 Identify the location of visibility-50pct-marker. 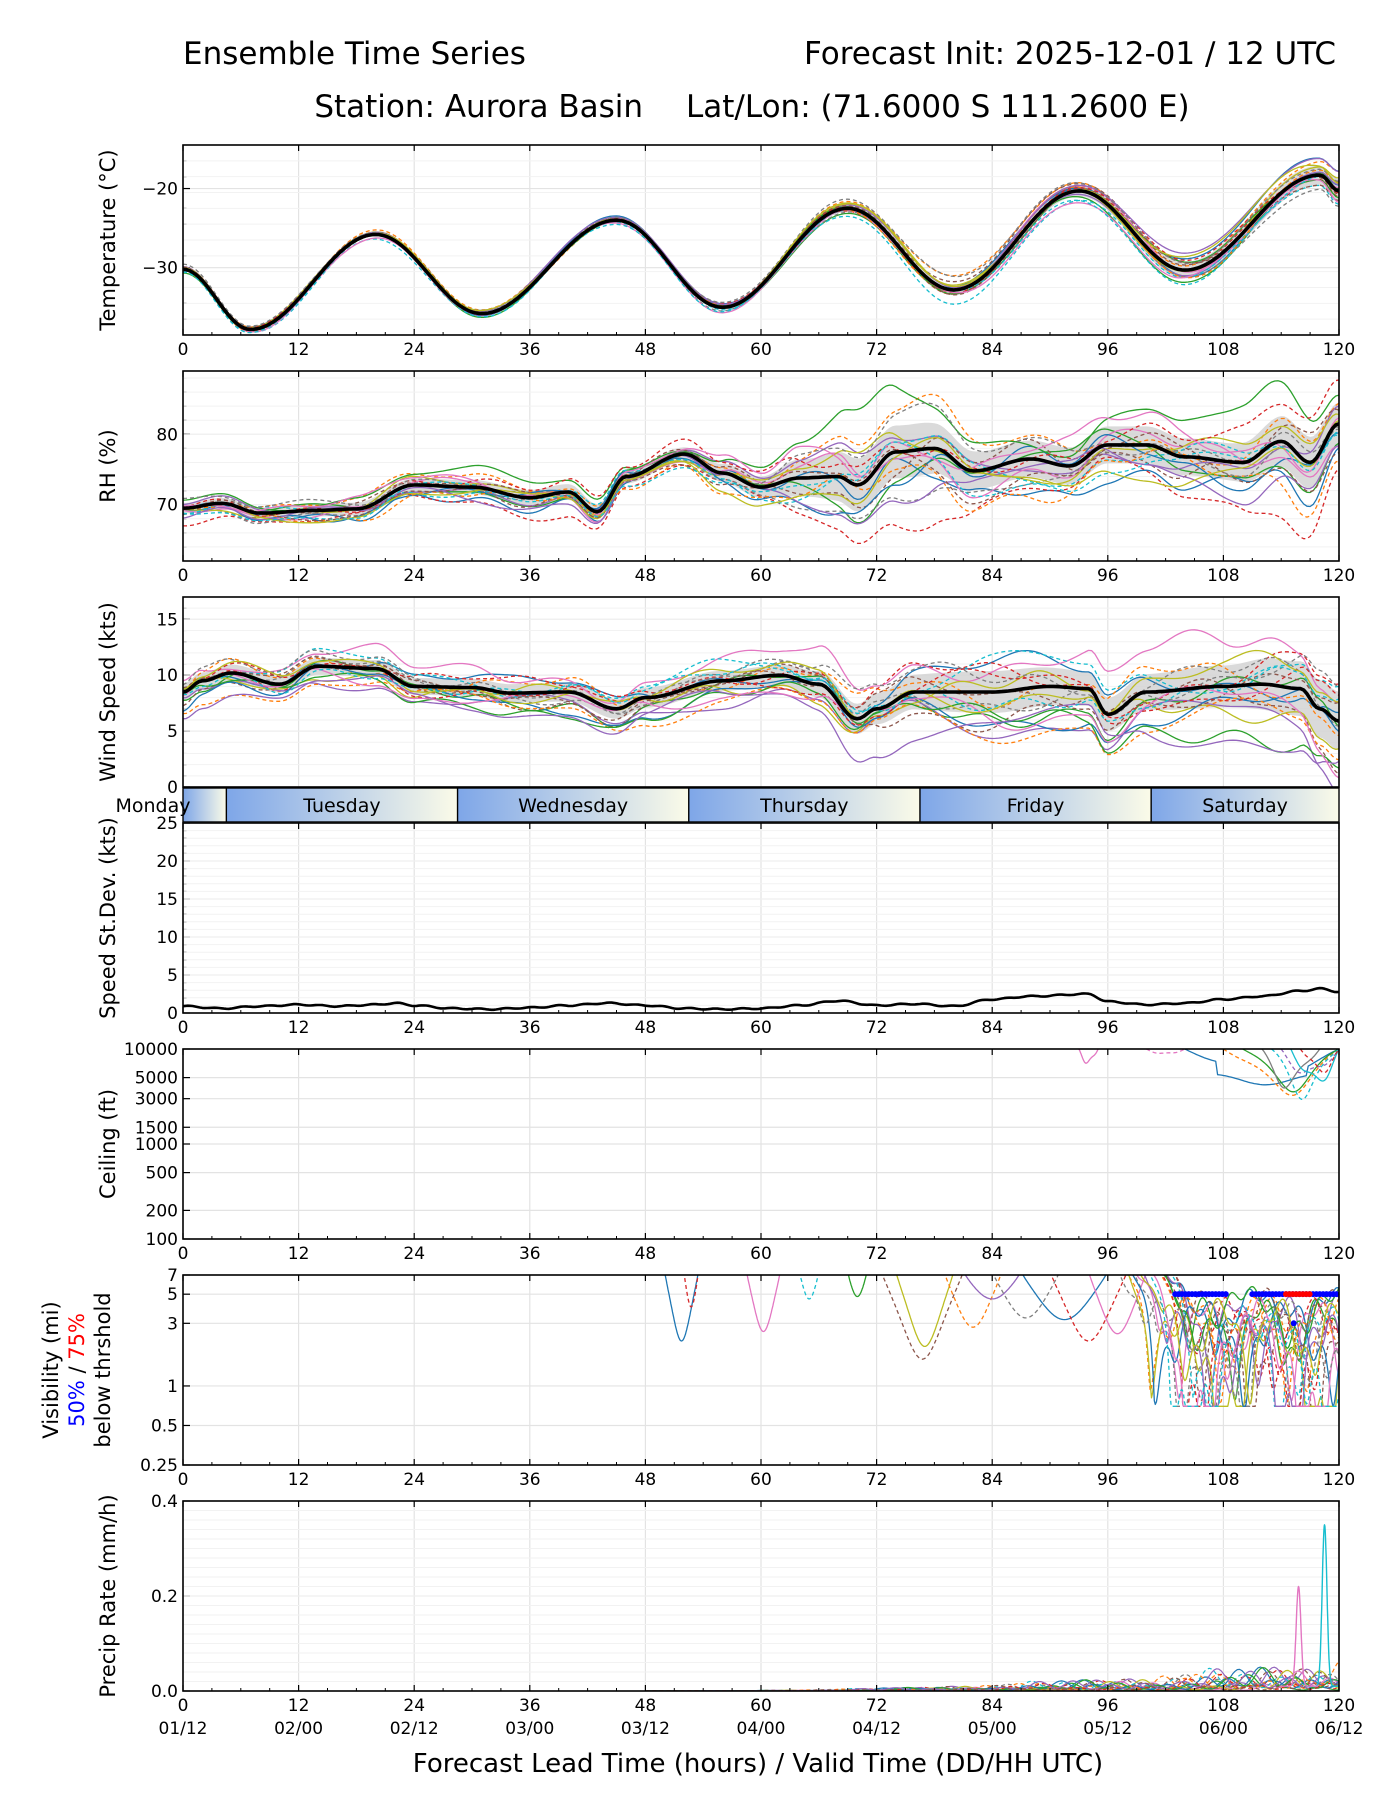
(1225, 1294).